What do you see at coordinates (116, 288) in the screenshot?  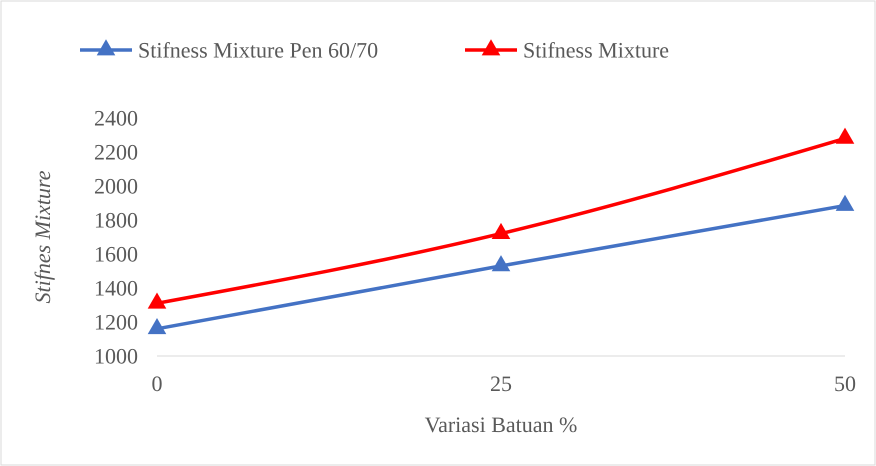 I see `y-tick-label: 1400` at bounding box center [116, 288].